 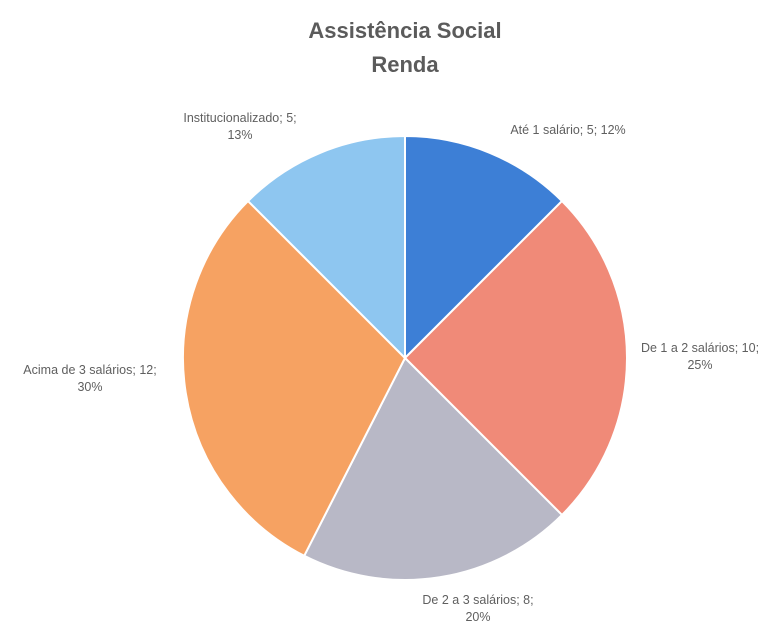 What do you see at coordinates (484, 247) in the screenshot?
I see `pie-slice-at-1-sal-rio` at bounding box center [484, 247].